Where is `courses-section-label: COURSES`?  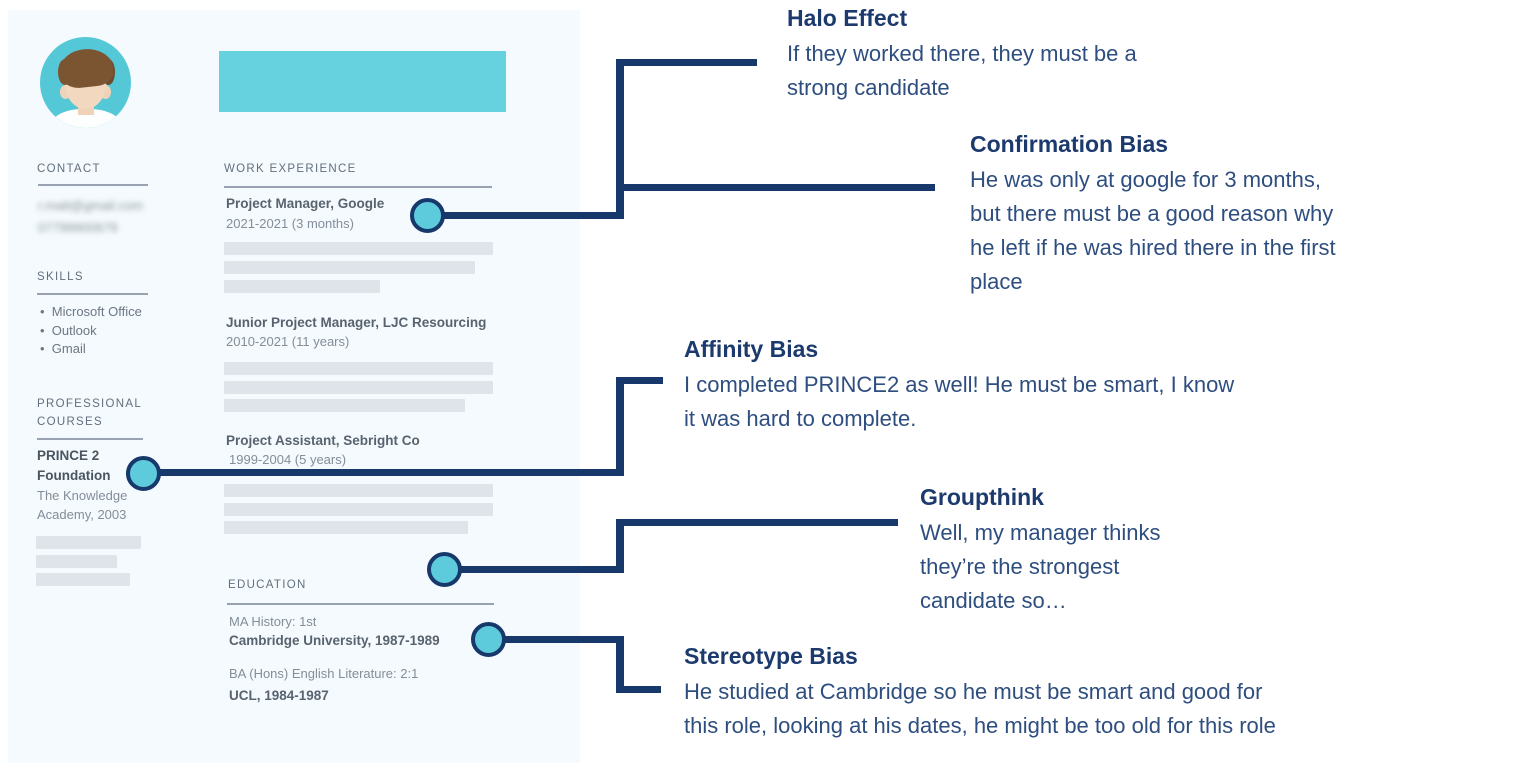
courses-section-label: COURSES is located at coordinates (70, 422).